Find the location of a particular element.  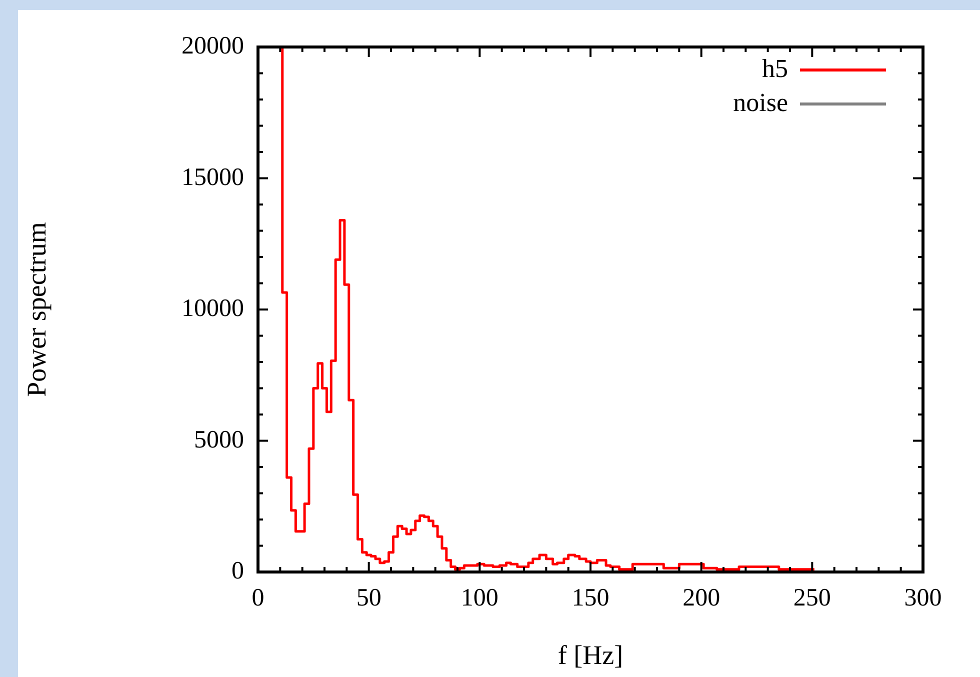

x-tick-label: 200 is located at coordinates (701, 598).